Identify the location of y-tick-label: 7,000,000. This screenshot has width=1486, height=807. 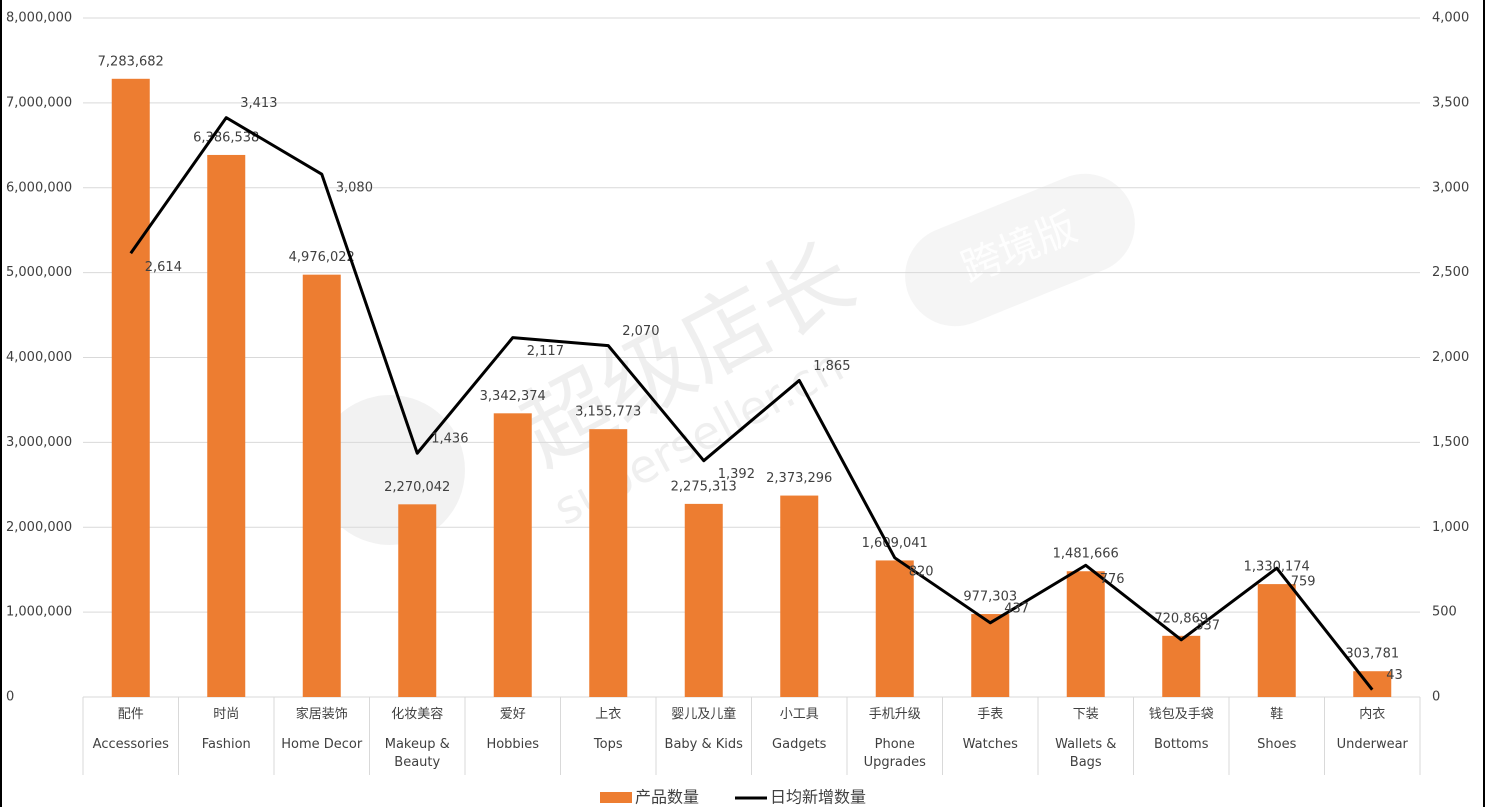
(39, 102).